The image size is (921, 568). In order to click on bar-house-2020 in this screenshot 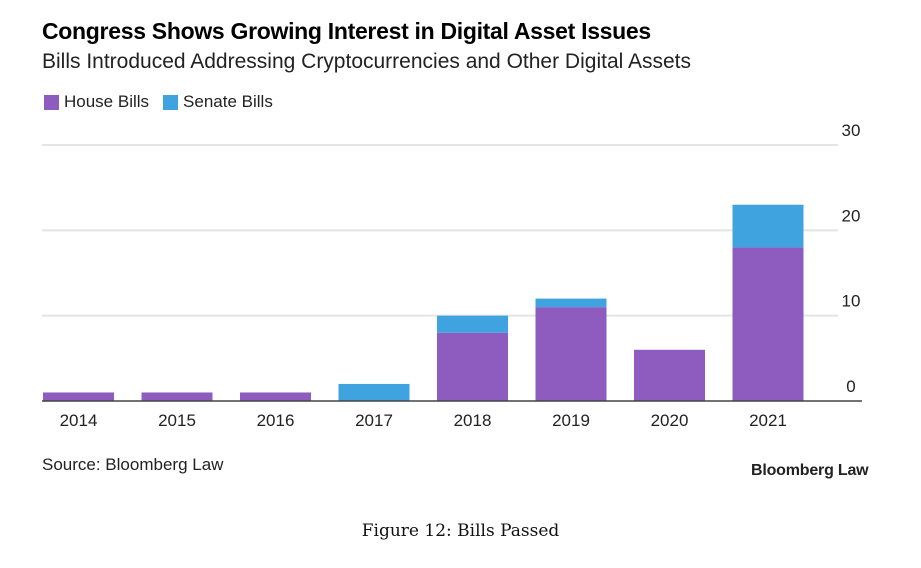, I will do `click(669, 375)`.